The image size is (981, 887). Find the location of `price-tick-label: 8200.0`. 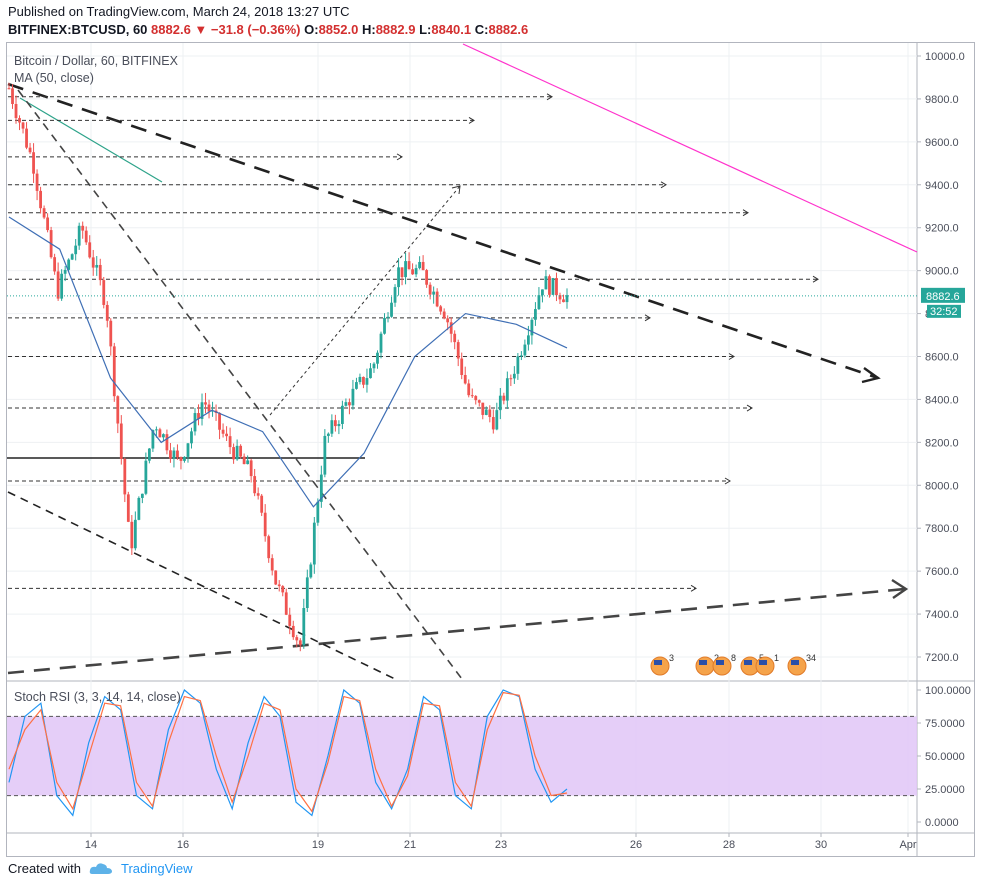

price-tick-label: 8200.0 is located at coordinates (942, 443).